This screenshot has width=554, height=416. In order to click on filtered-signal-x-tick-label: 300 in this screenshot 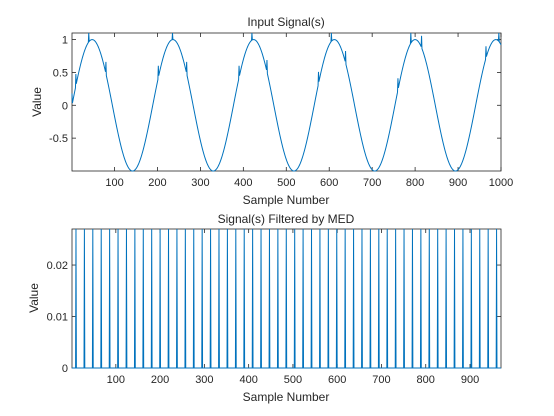, I will do `click(204, 380)`.